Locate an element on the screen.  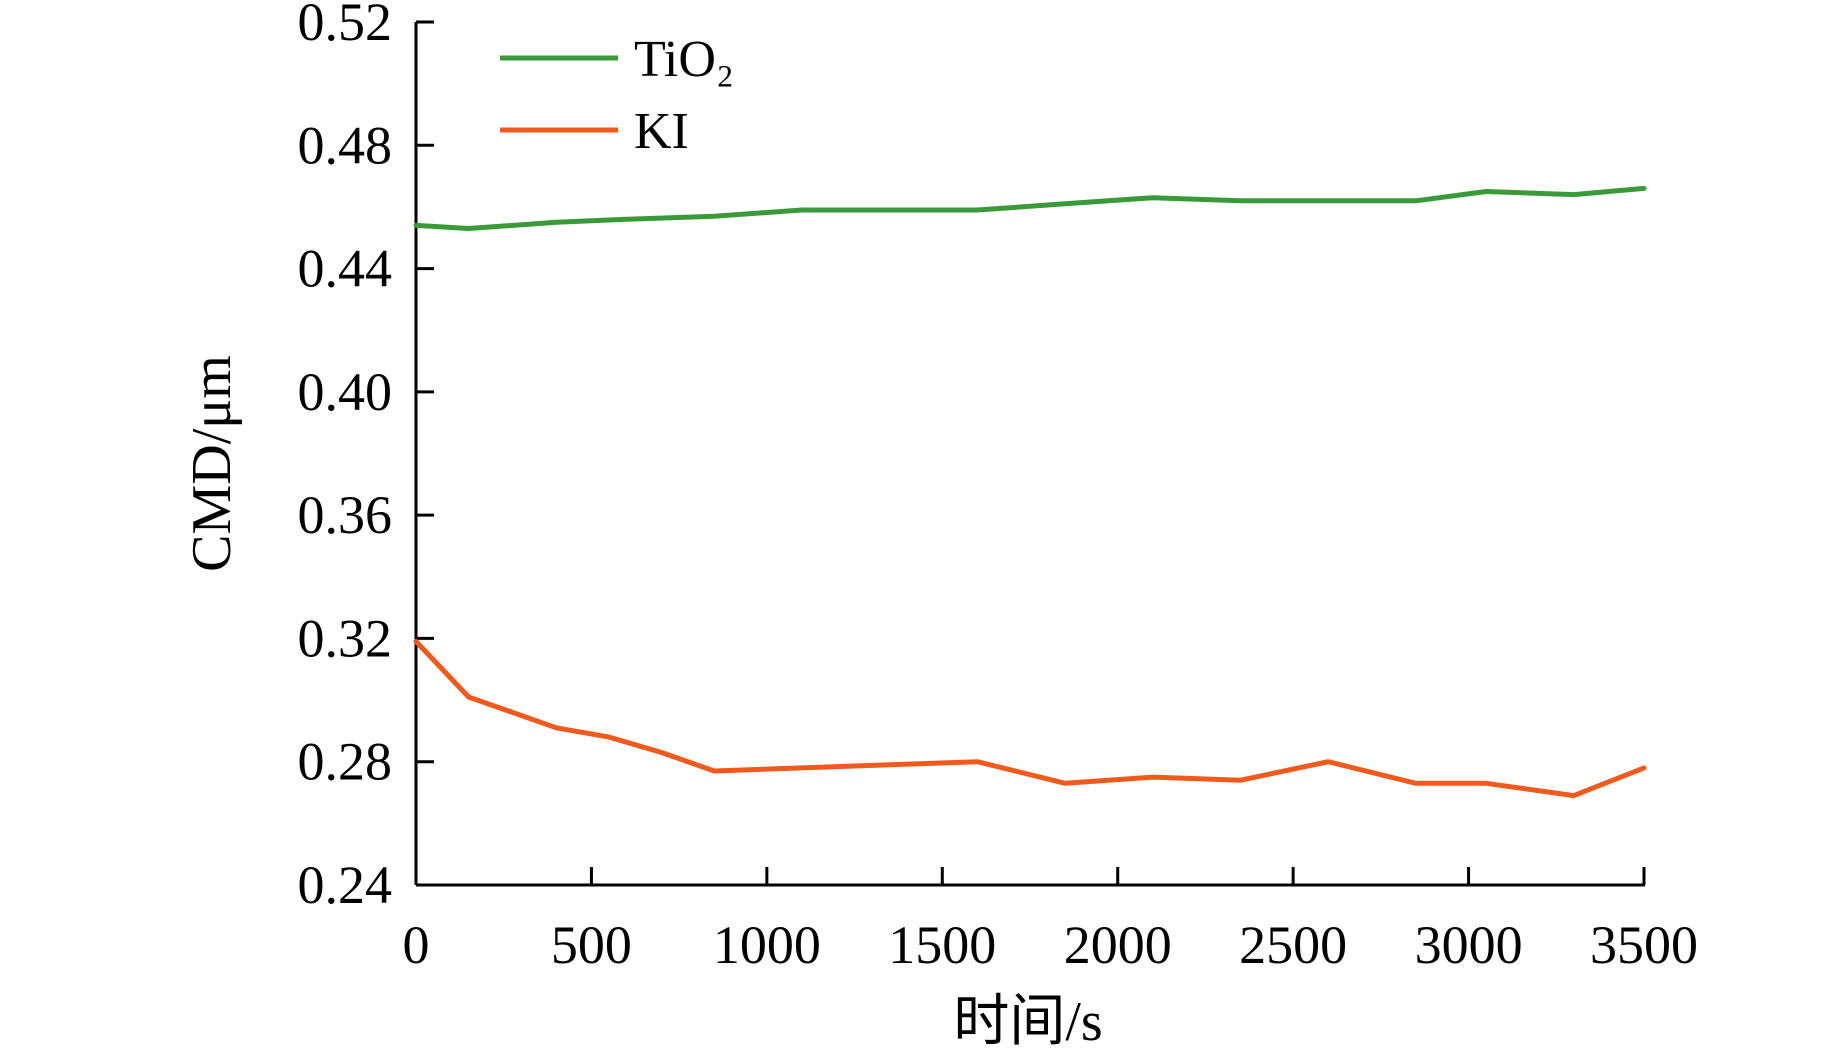
y-tick-label: 0.28 is located at coordinates (345, 762).